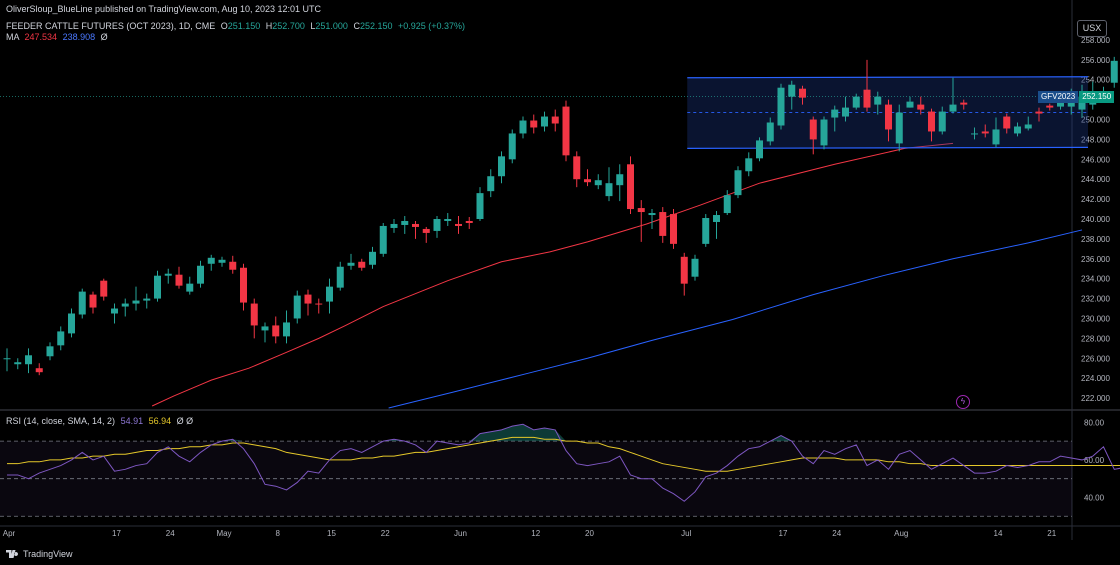  What do you see at coordinates (888, 77) in the screenshot?
I see `channel-upper-line` at bounding box center [888, 77].